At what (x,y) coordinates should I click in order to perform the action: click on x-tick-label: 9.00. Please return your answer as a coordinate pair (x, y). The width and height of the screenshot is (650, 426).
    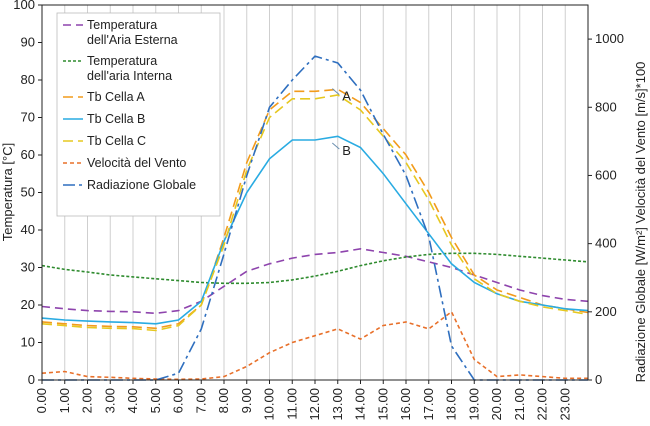
    Looking at the image, I should click on (246, 400).